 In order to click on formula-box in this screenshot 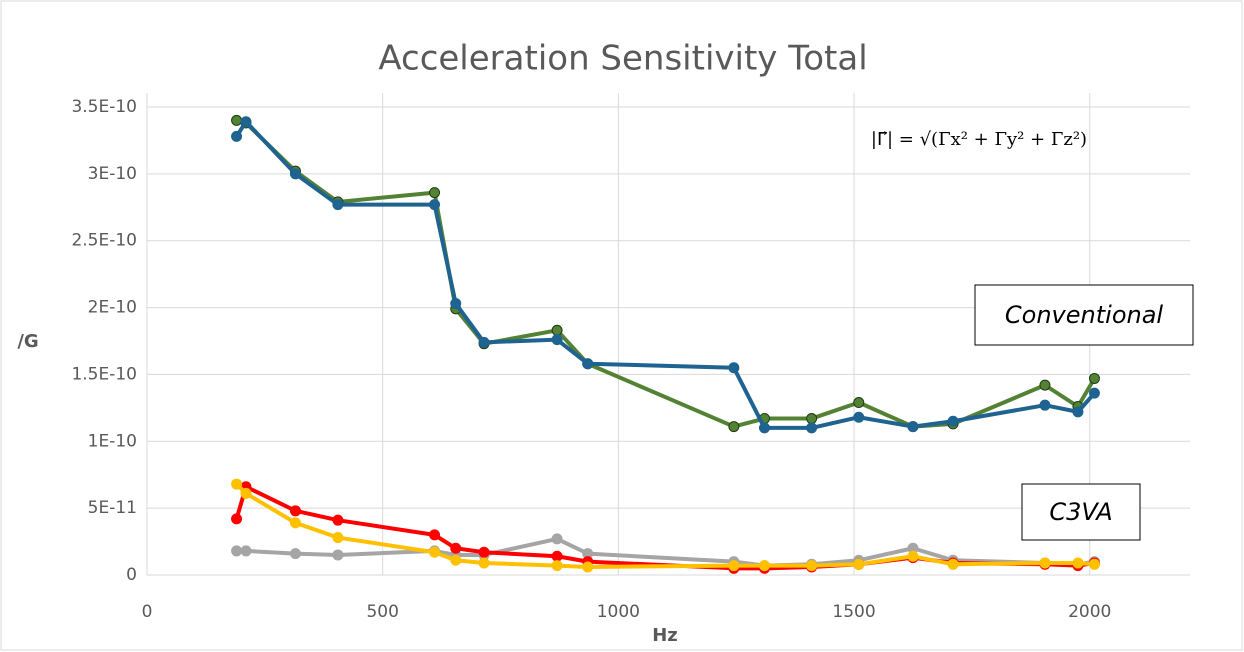, I will do `click(979, 139)`.